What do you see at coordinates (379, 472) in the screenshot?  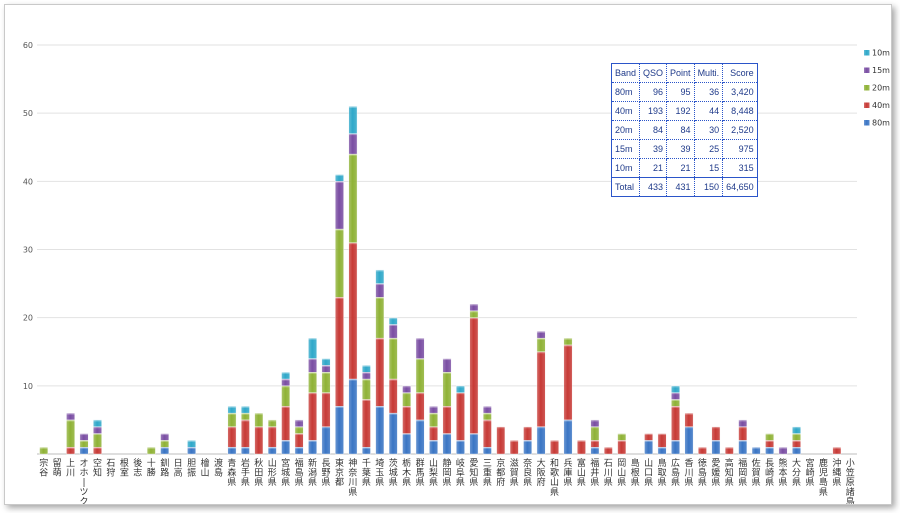 I see `x-tick-label: 埼玉県` at bounding box center [379, 472].